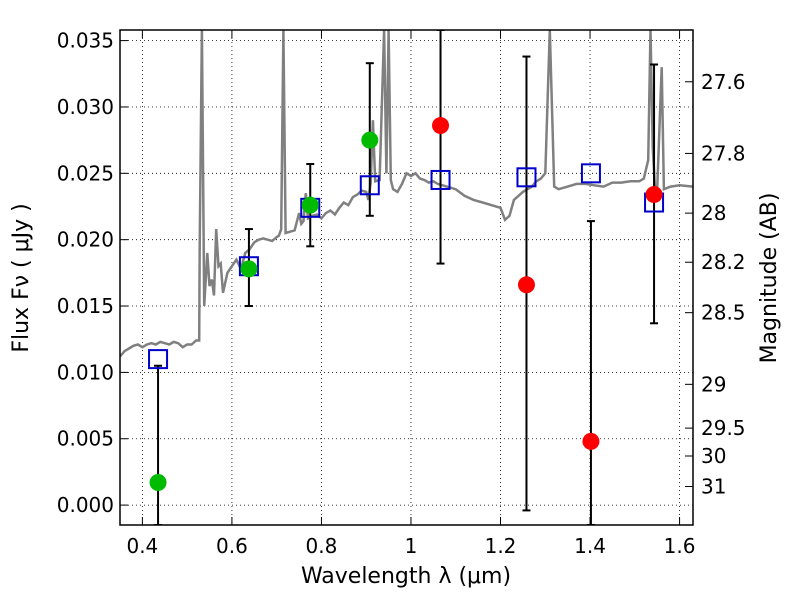  What do you see at coordinates (713, 384) in the screenshot?
I see `y2-tick-label: 29` at bounding box center [713, 384].